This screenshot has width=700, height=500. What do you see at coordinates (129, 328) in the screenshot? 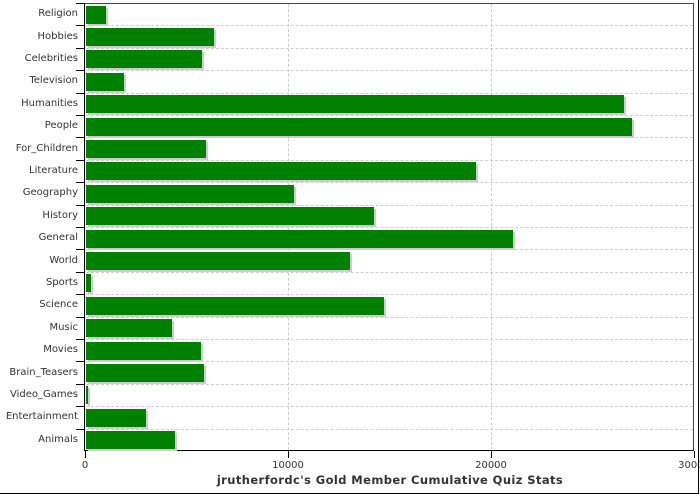
I see `bar-music` at bounding box center [129, 328].